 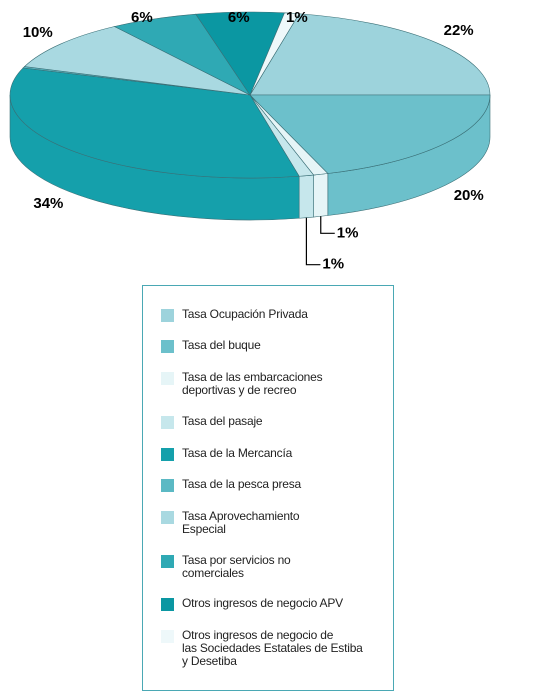 What do you see at coordinates (242, 484) in the screenshot?
I see `legend-label: Tasa de la pesca presa` at bounding box center [242, 484].